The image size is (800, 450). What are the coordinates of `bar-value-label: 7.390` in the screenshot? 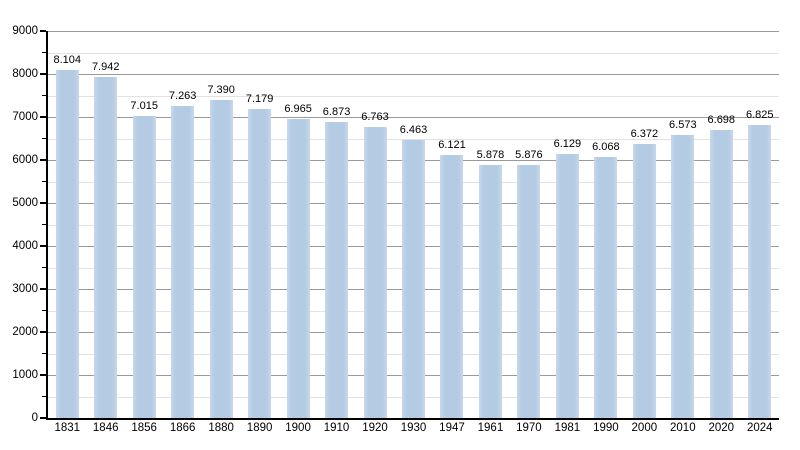 It's located at (221, 90).